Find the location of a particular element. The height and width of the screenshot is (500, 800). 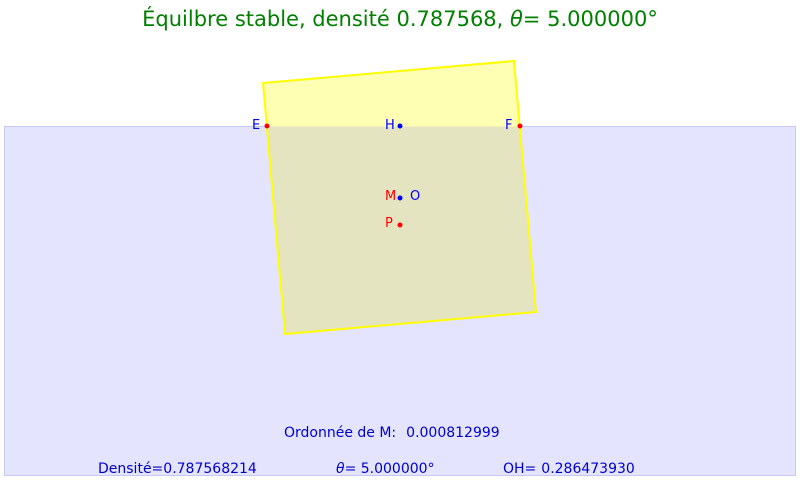

title-prefix: Équilbre stable, densité 0.787568, is located at coordinates (326, 18).